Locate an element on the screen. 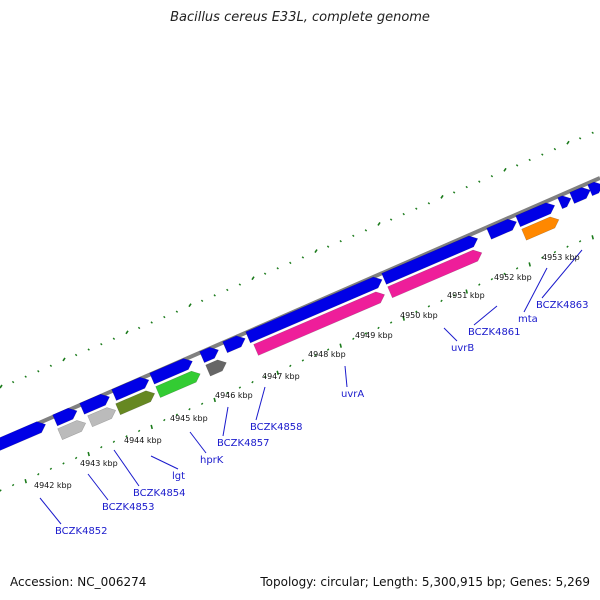 The width and height of the screenshot is (600, 600). gene-label: uvrA is located at coordinates (352, 394).